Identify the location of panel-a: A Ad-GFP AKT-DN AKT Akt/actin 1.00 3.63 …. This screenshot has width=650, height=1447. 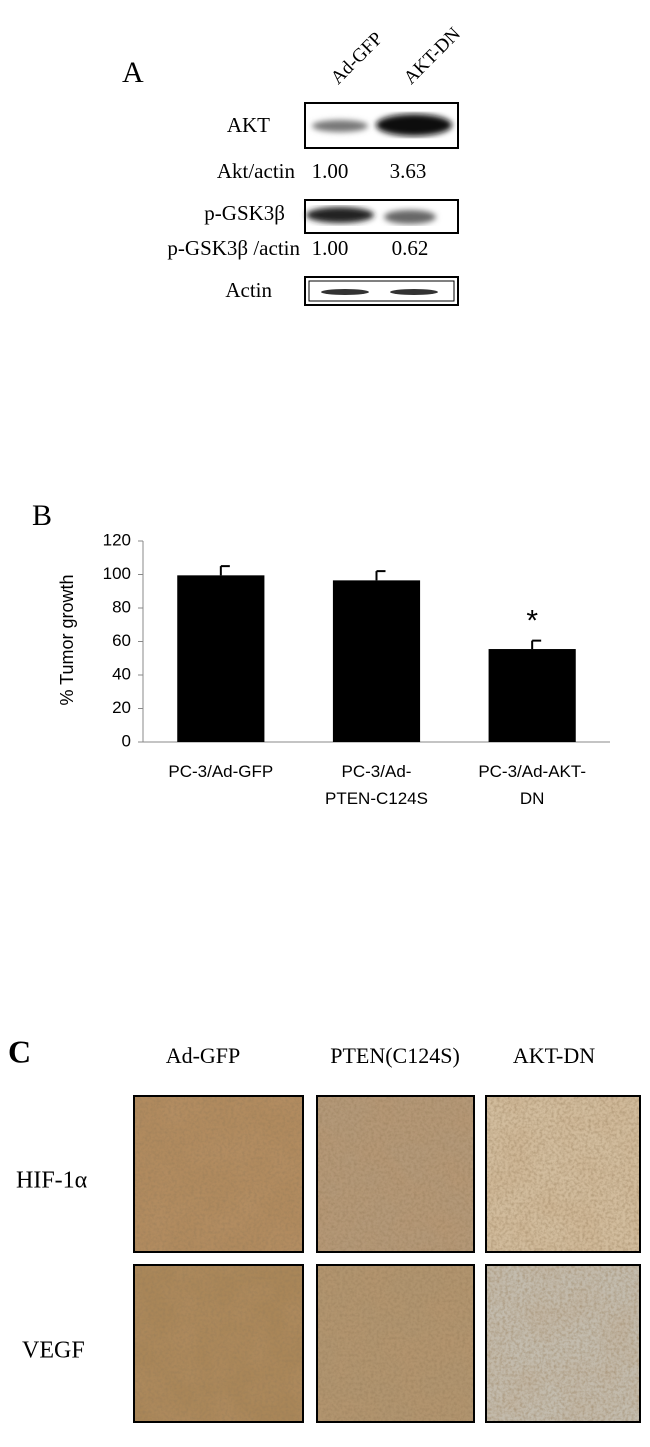
(293, 164).